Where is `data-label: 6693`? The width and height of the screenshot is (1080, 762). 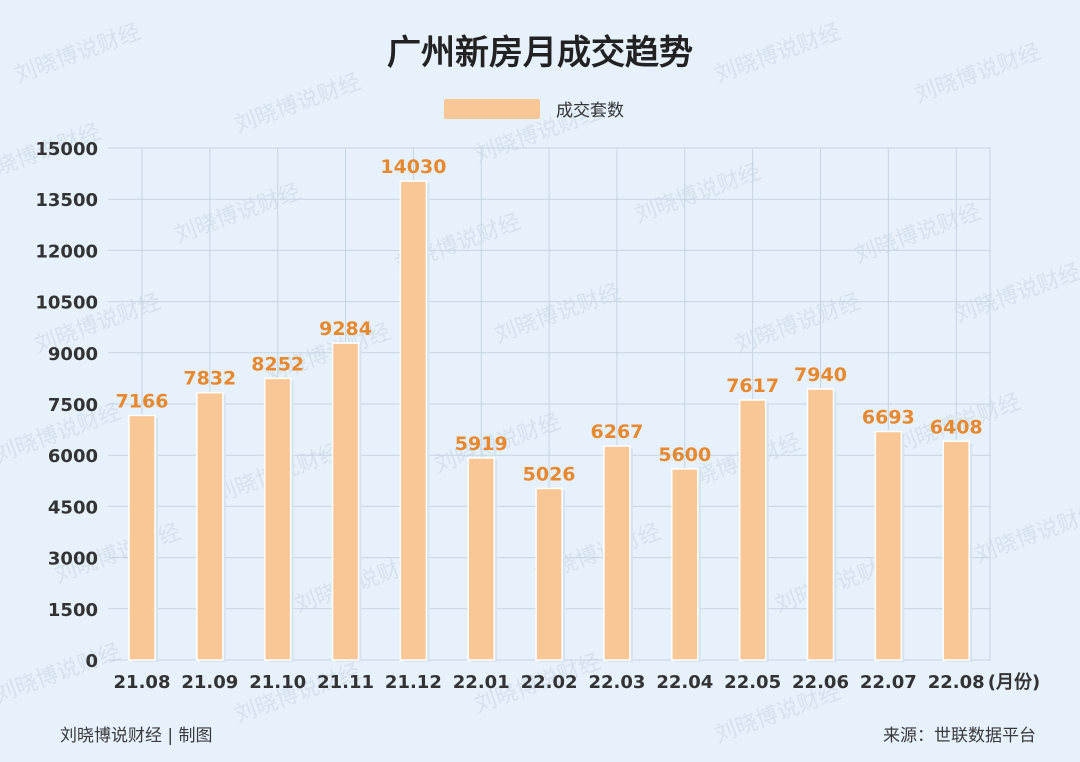 data-label: 6693 is located at coordinates (888, 418).